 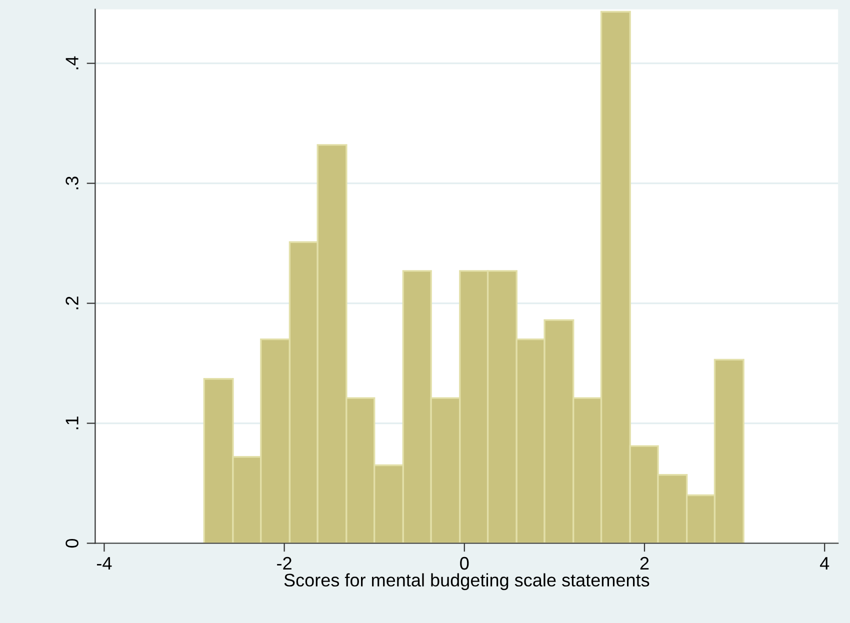 I want to click on y-tick-label: .3, so click(x=72, y=183).